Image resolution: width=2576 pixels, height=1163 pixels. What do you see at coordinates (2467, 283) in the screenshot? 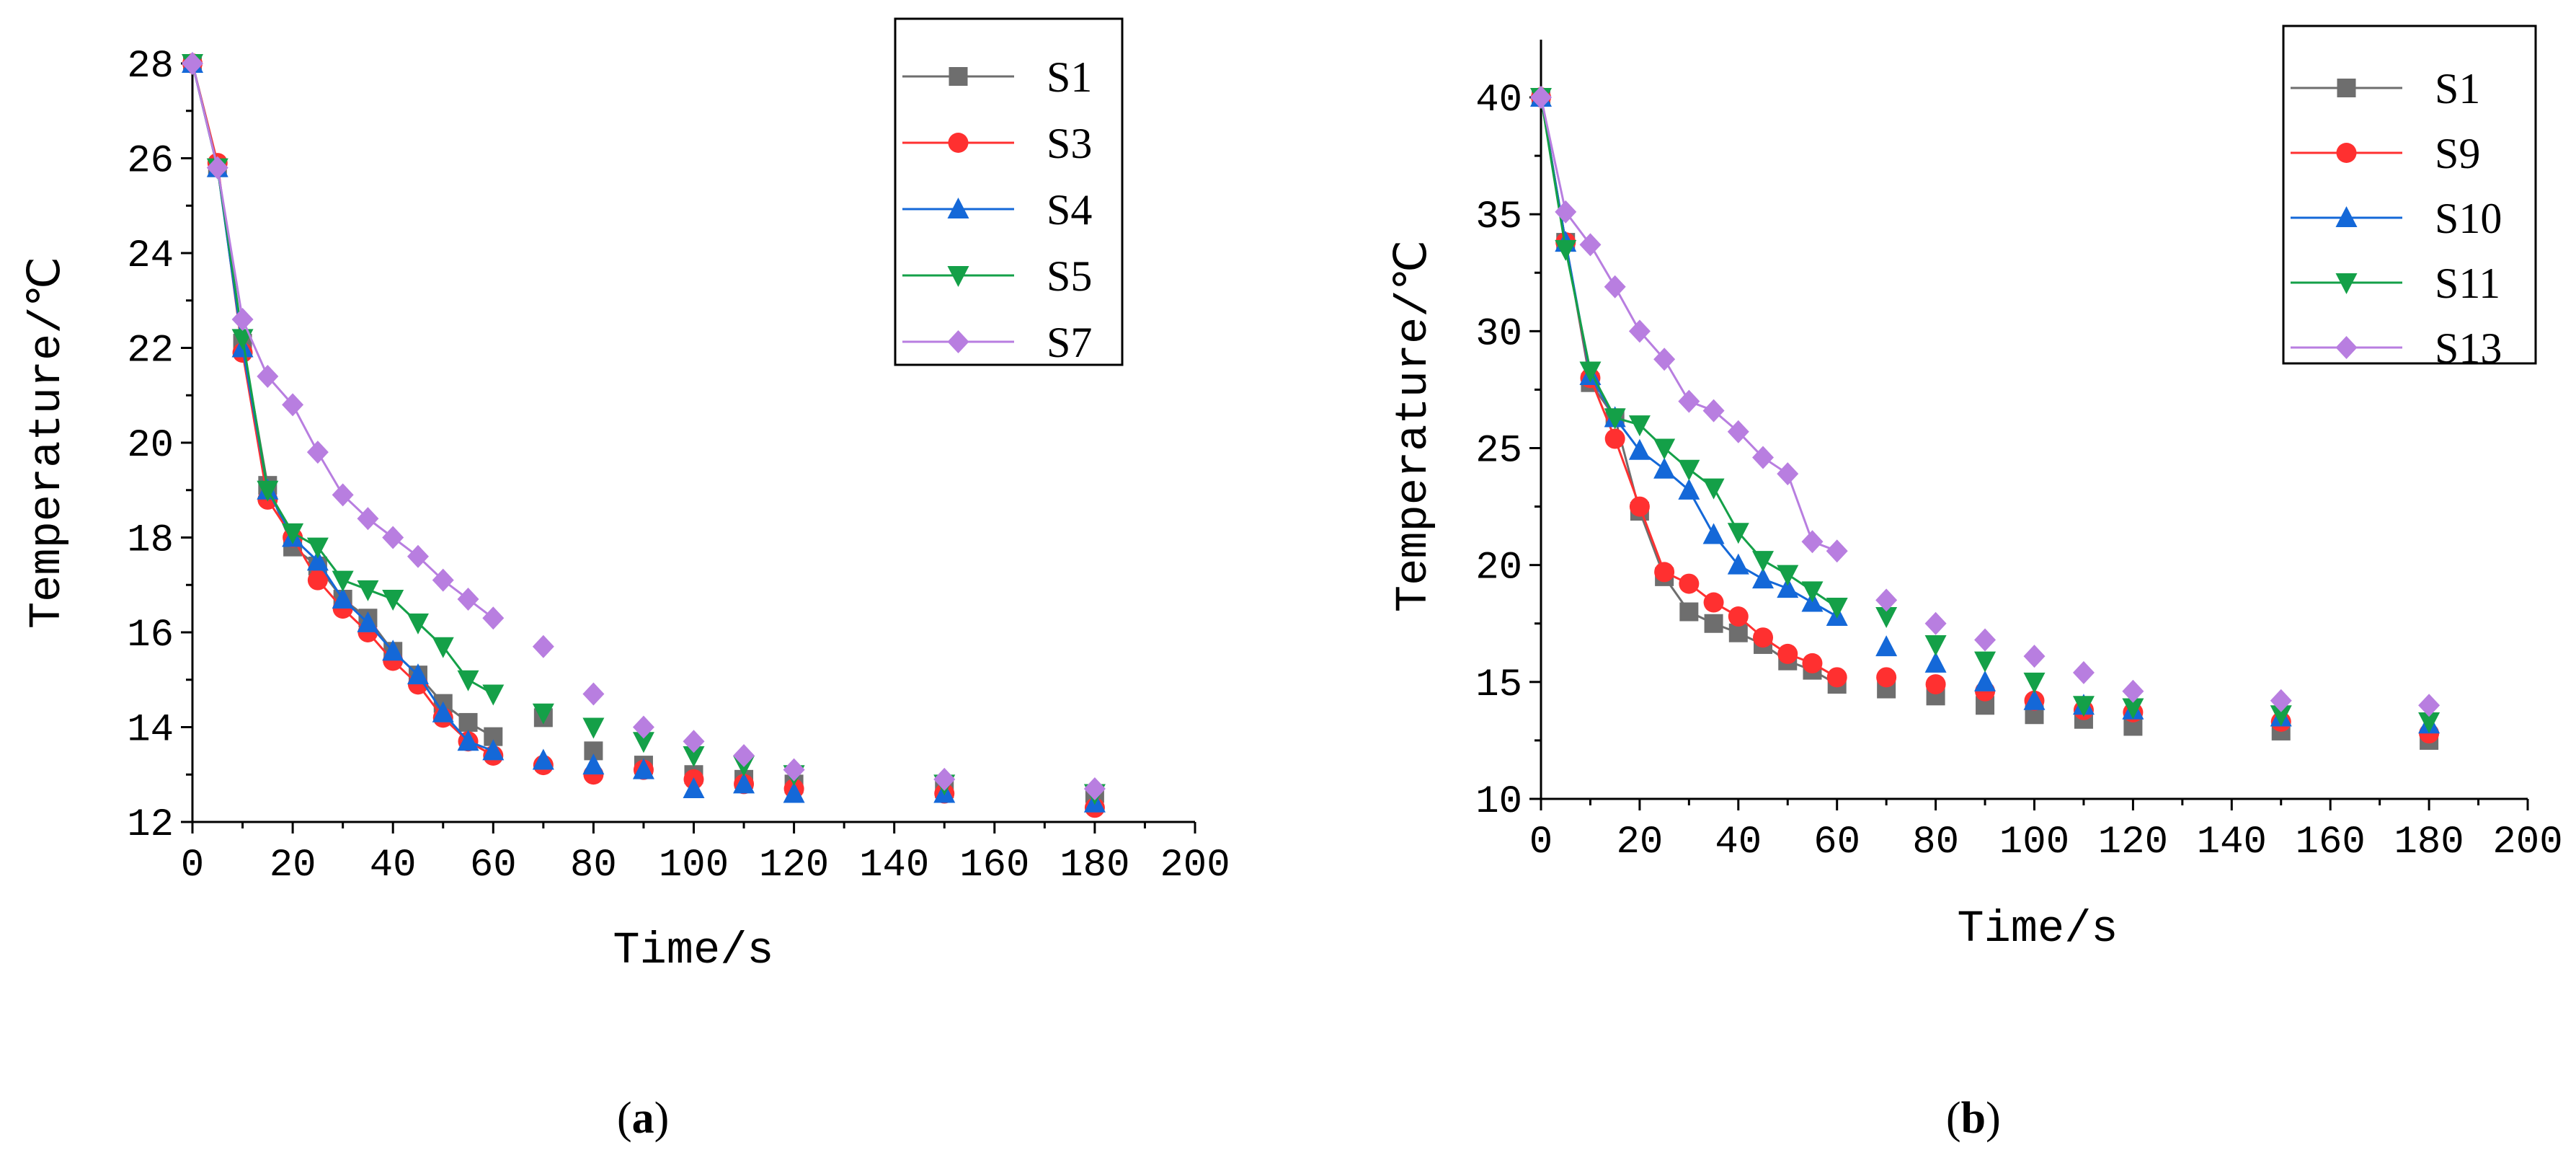
I see `legend-label-S11: S11` at bounding box center [2467, 283].